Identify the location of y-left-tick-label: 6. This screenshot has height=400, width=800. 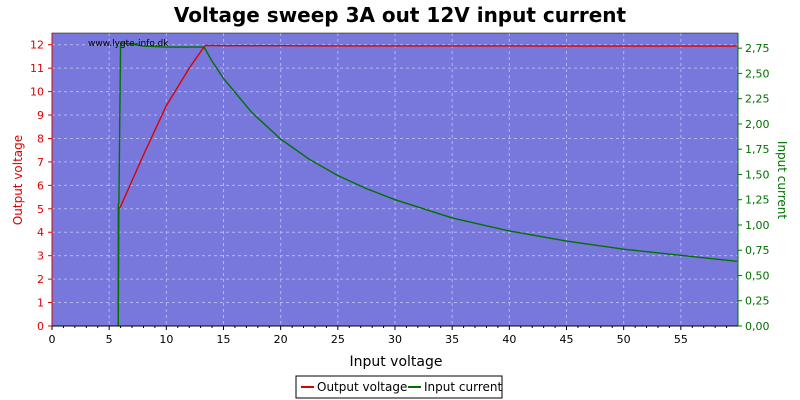
(40, 185).